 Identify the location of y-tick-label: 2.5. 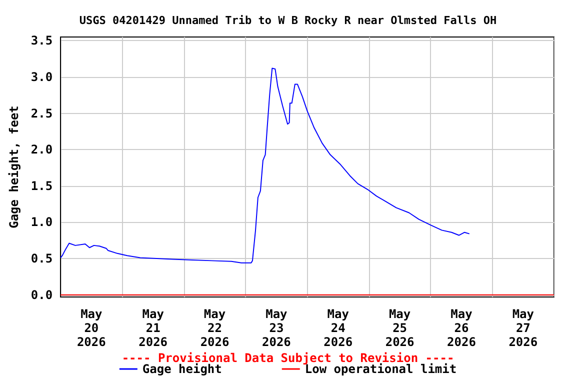
(41, 113).